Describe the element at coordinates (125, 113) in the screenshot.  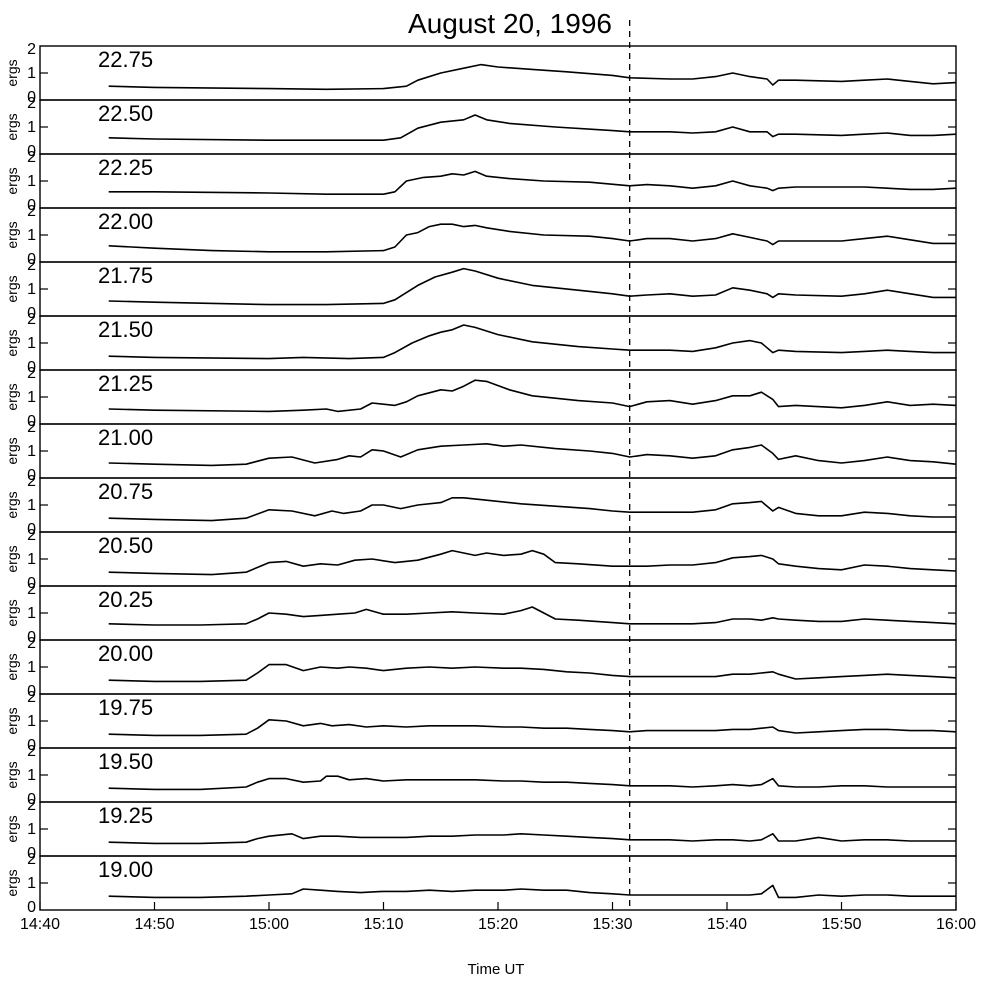
I see `series-label: 22.50` at that location.